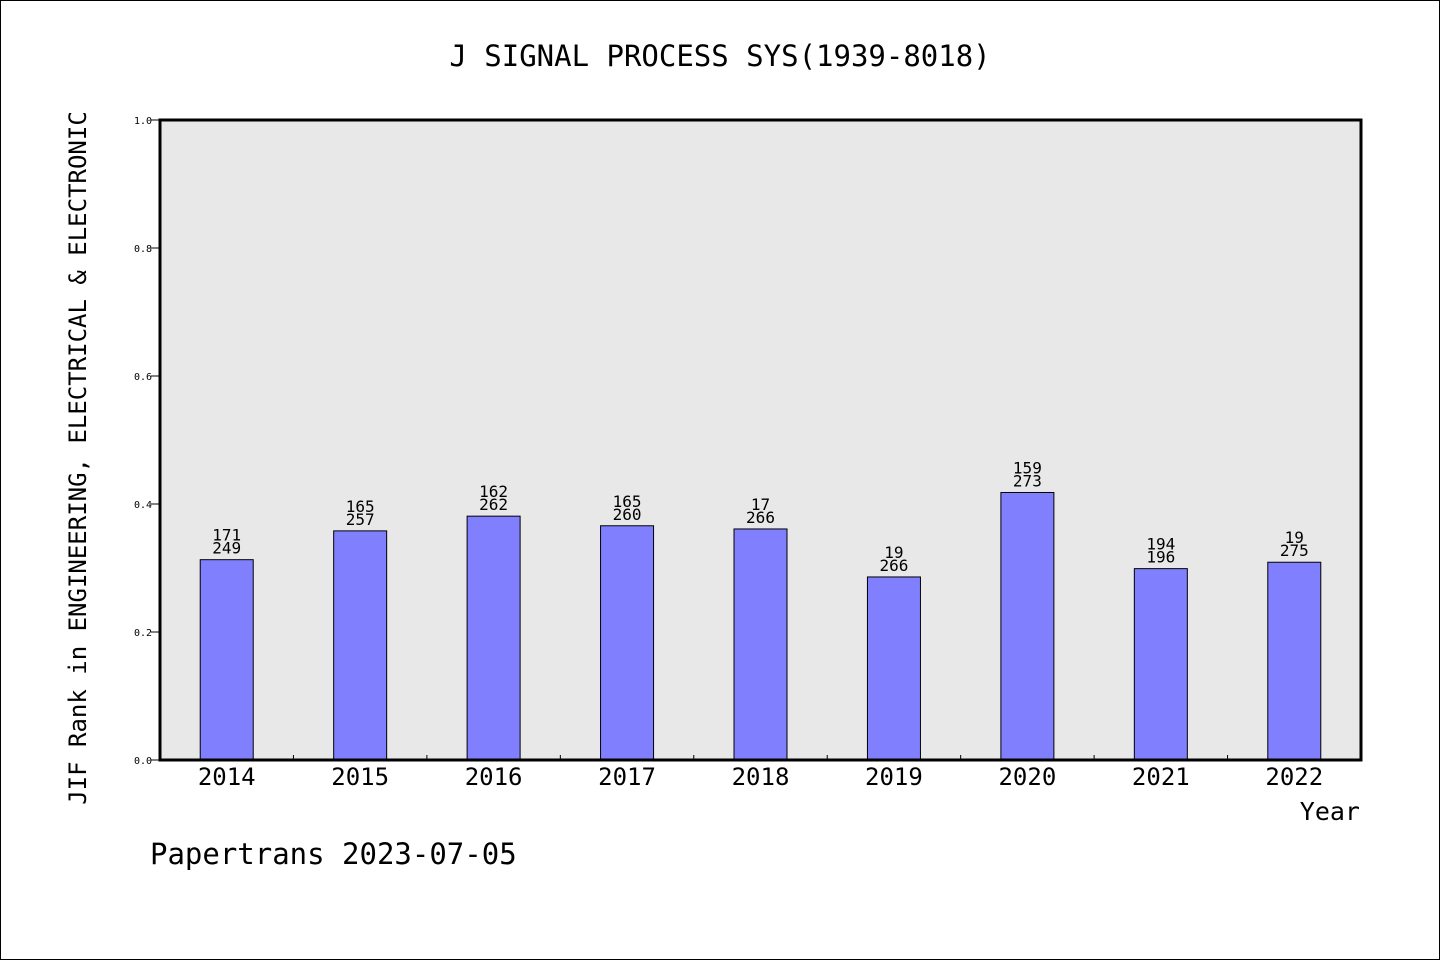 The height and width of the screenshot is (960, 1440). What do you see at coordinates (1294, 661) in the screenshot?
I see `bar-2022` at bounding box center [1294, 661].